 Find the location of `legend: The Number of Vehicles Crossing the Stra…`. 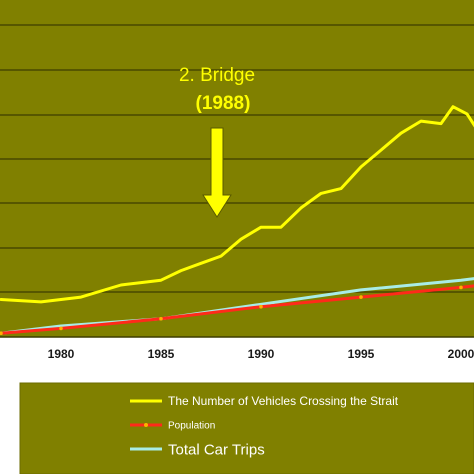

legend: The Number of Vehicles Crossing the Stra… is located at coordinates (264, 426).